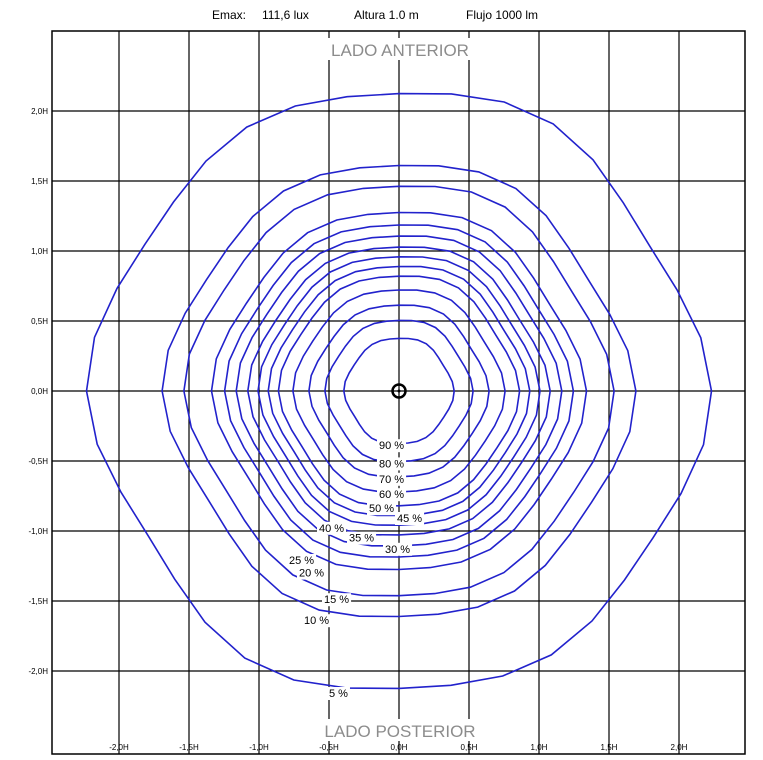 Image resolution: width=763 pixels, height=760 pixels. I want to click on height-text: Altura 1.0 m, so click(386, 15).